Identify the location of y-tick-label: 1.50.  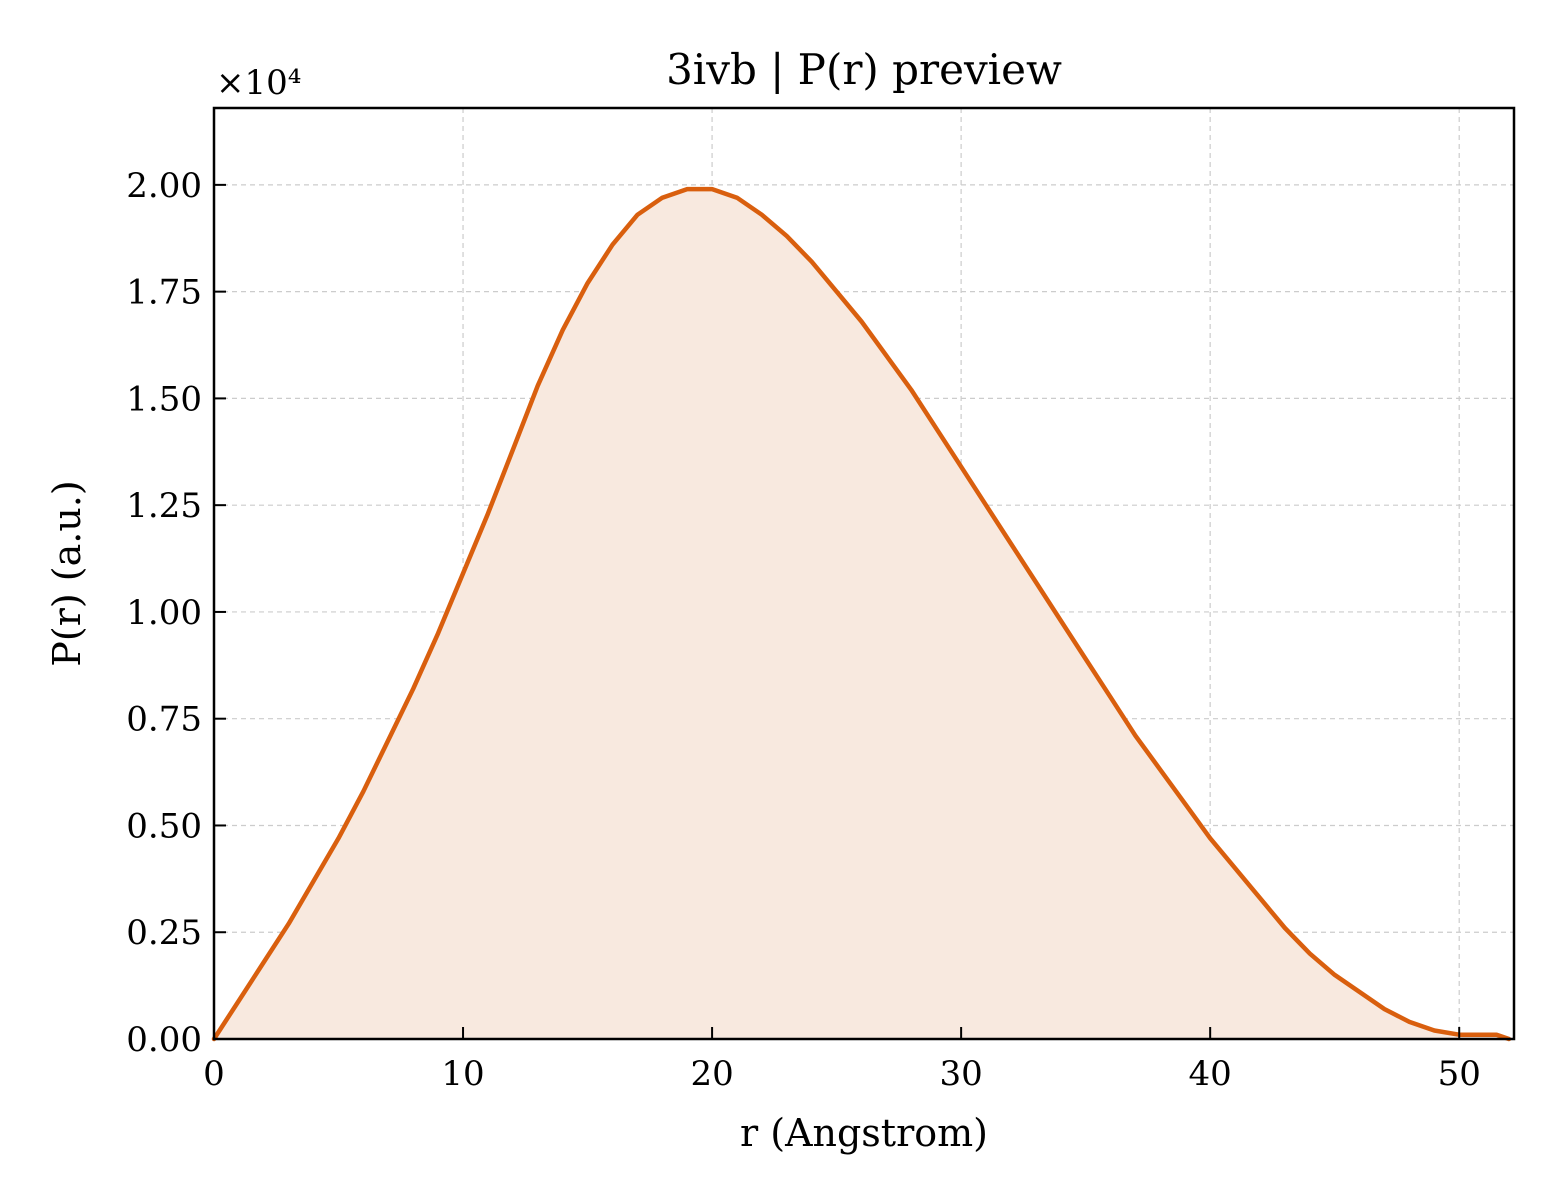
(164, 399).